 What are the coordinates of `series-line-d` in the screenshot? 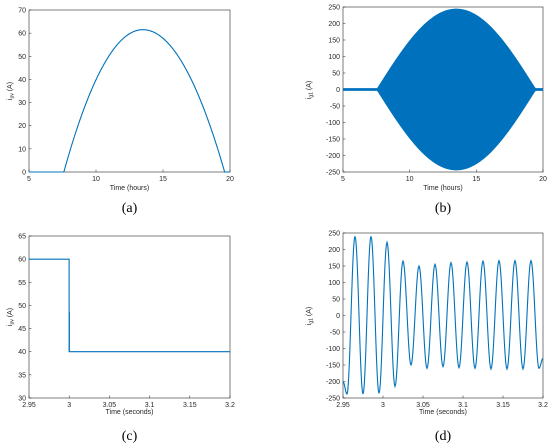 It's located at (443, 315).